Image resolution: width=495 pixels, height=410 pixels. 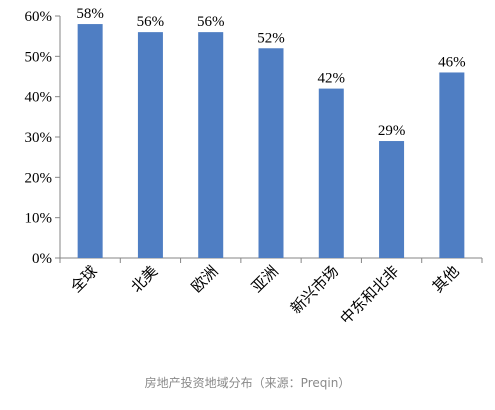 I want to click on category-label: 欧洲, so click(x=205, y=279).